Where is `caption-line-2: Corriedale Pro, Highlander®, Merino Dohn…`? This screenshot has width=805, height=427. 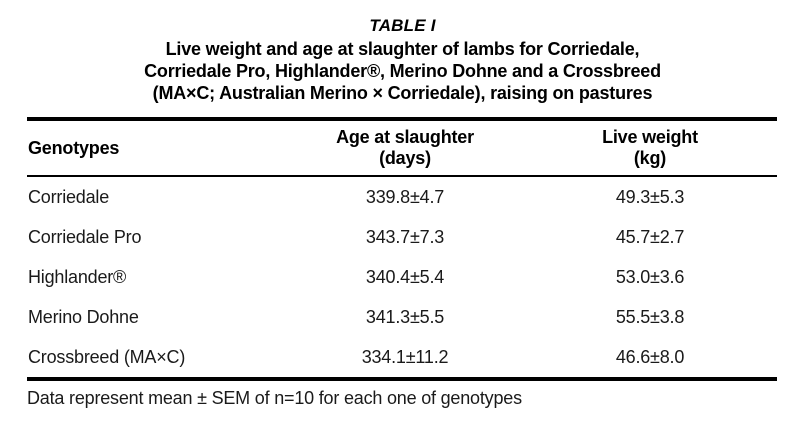
caption-line-2: Corriedale Pro, Highlander®, Merino Dohn… is located at coordinates (402, 71).